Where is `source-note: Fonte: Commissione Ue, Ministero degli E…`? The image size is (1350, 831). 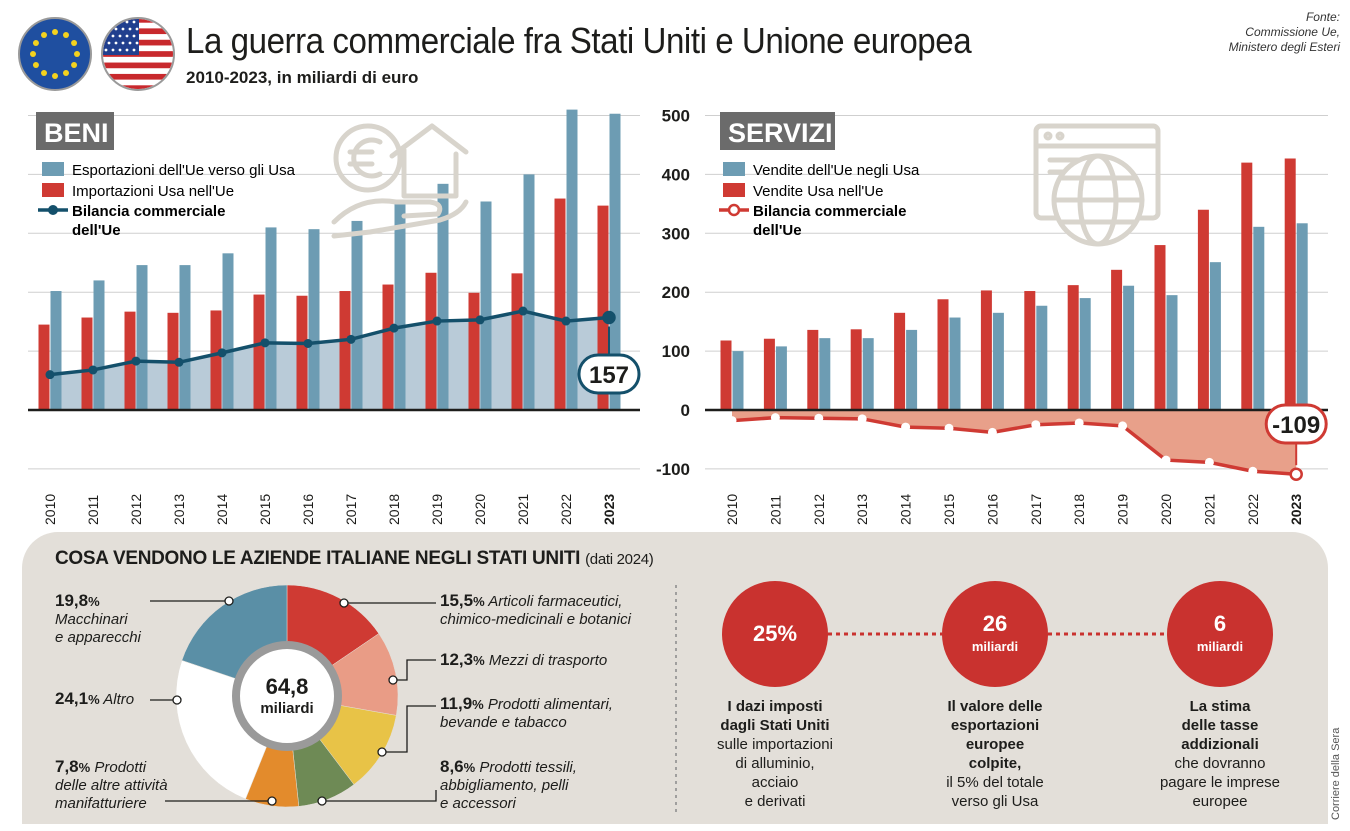 source-note: Fonte: Commissione Ue, Ministero degli E… is located at coordinates (1284, 32).